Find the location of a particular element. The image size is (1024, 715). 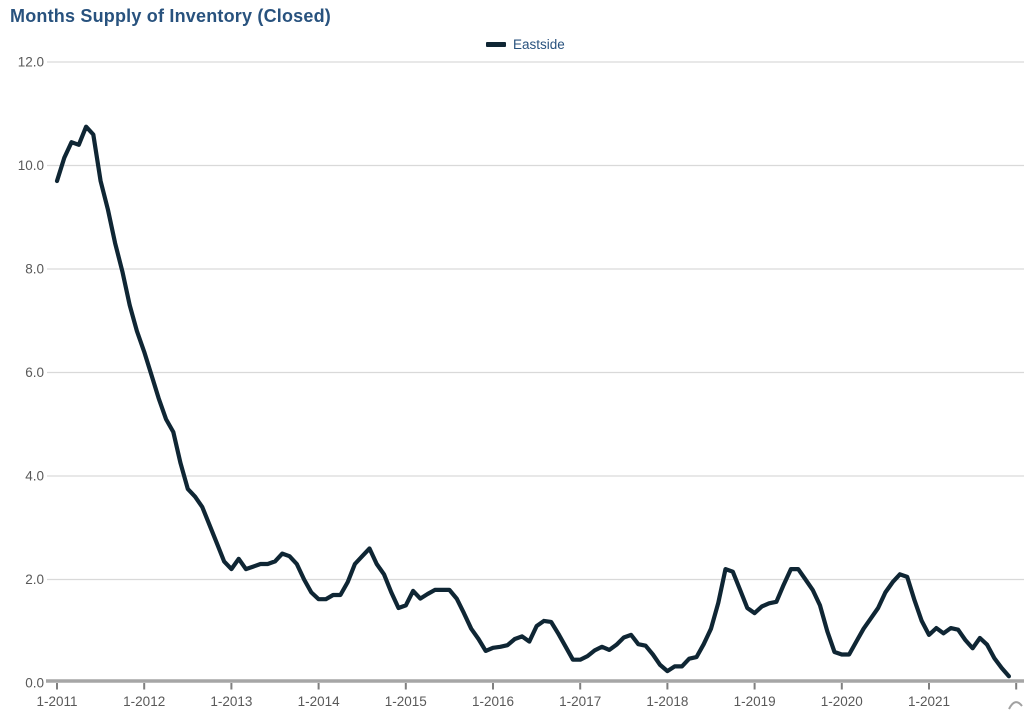

x-axis-tick-label: 1-2019 is located at coordinates (755, 701).